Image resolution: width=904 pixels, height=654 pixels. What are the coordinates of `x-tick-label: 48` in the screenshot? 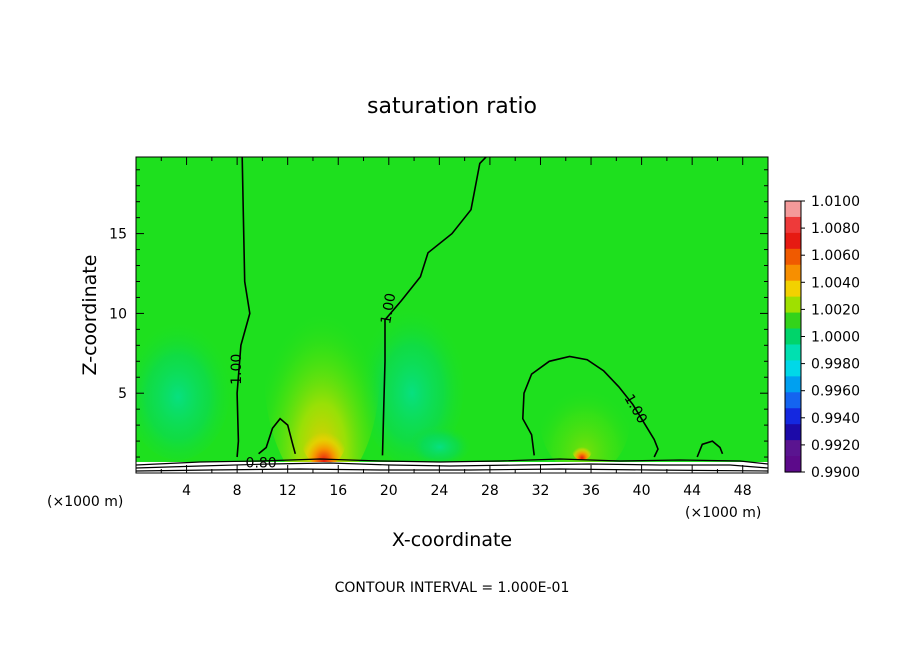 It's located at (743, 491).